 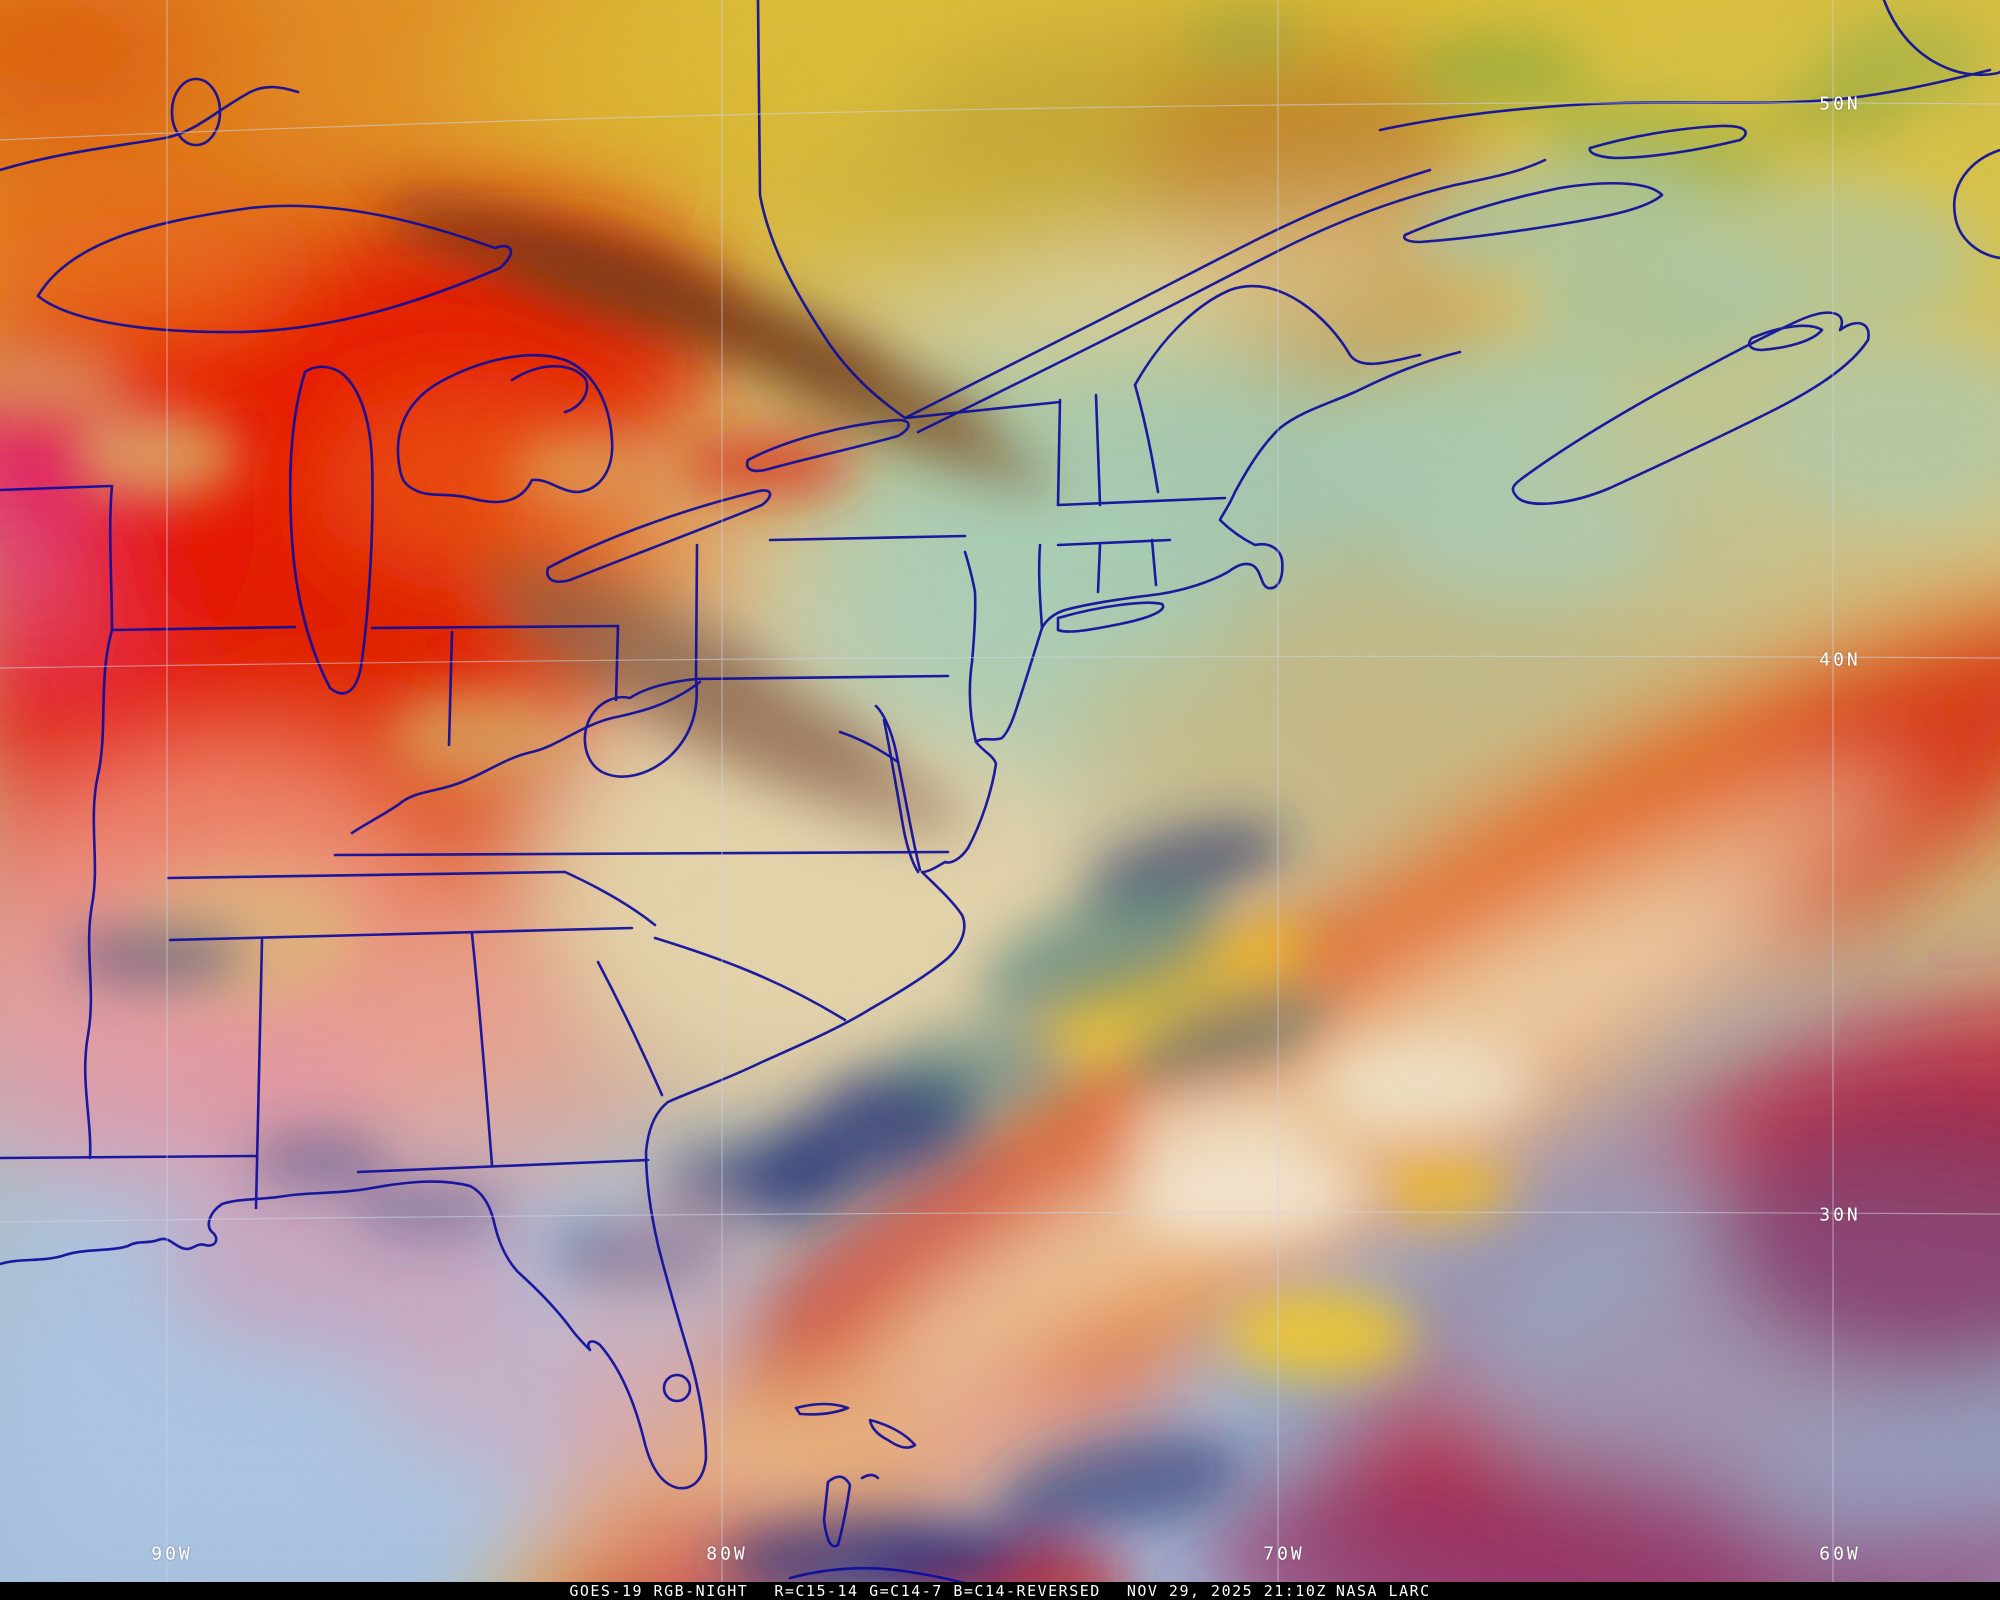 I want to click on minnesota-ontario-border, so click(x=150, y=128).